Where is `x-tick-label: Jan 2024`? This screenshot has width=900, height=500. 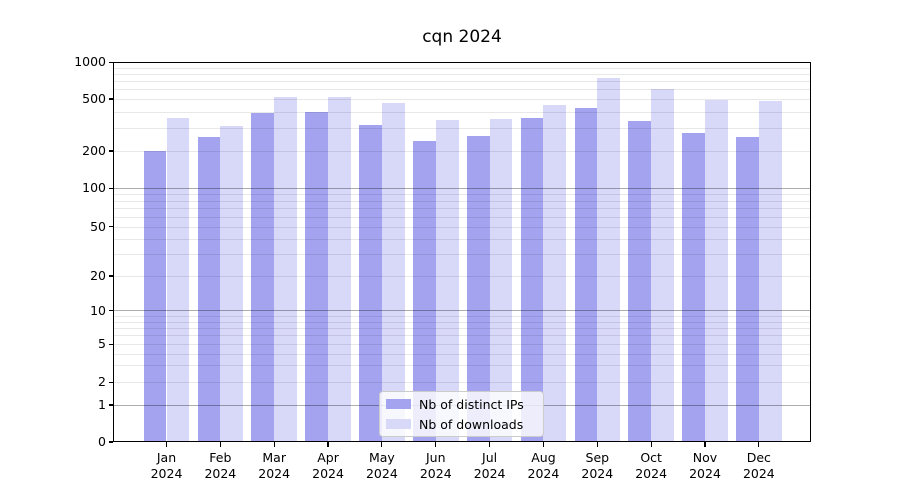 x-tick-label: Jan 2024 is located at coordinates (167, 465).